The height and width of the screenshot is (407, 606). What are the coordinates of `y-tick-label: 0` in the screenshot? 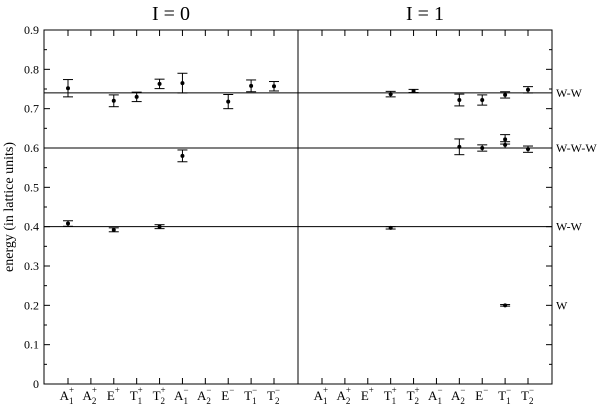 It's located at (36, 384).